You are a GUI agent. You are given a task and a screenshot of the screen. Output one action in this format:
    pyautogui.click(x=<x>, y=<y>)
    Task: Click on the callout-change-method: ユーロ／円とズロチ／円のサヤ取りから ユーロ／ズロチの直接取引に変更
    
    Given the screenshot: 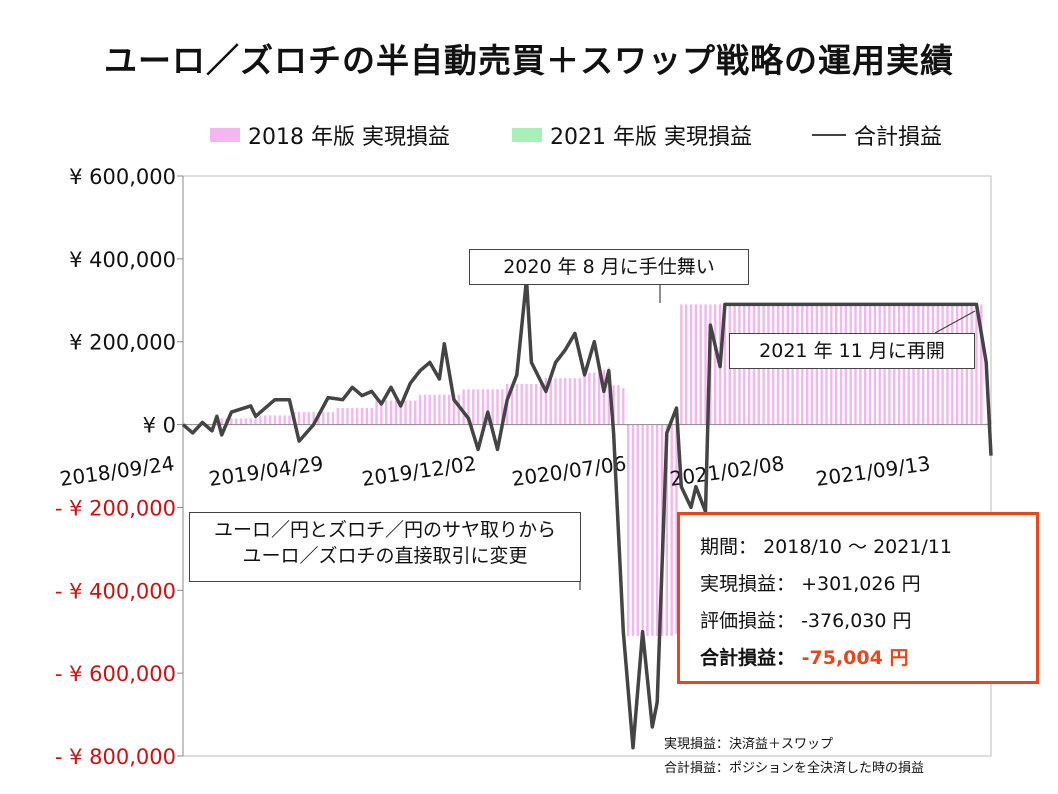 What is the action you would take?
    pyautogui.click(x=385, y=547)
    